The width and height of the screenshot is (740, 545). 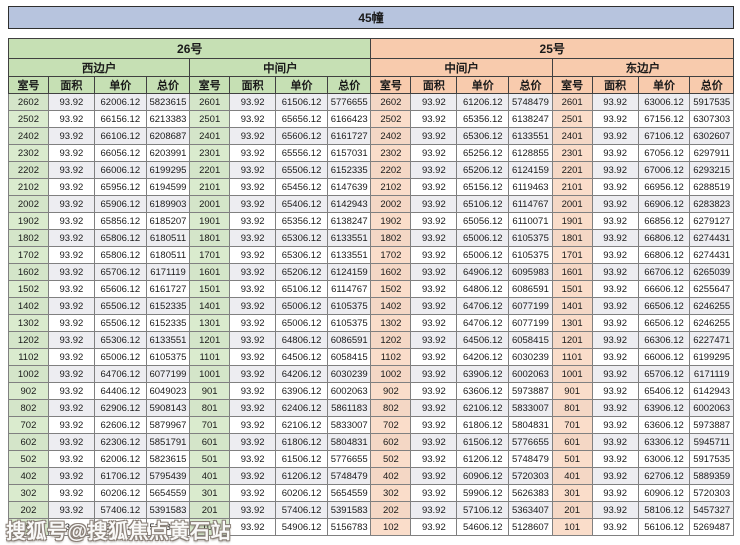 What do you see at coordinates (301, 187) in the screenshot?
I see `unit-price-cell: 65456.12` at bounding box center [301, 187].